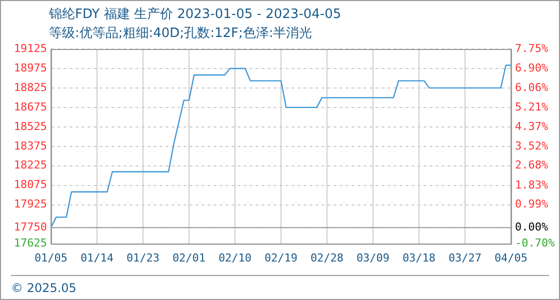 The width and height of the screenshot is (560, 300). Describe the element at coordinates (30, 145) in the screenshot. I see `y-tick-label: 18375` at that location.